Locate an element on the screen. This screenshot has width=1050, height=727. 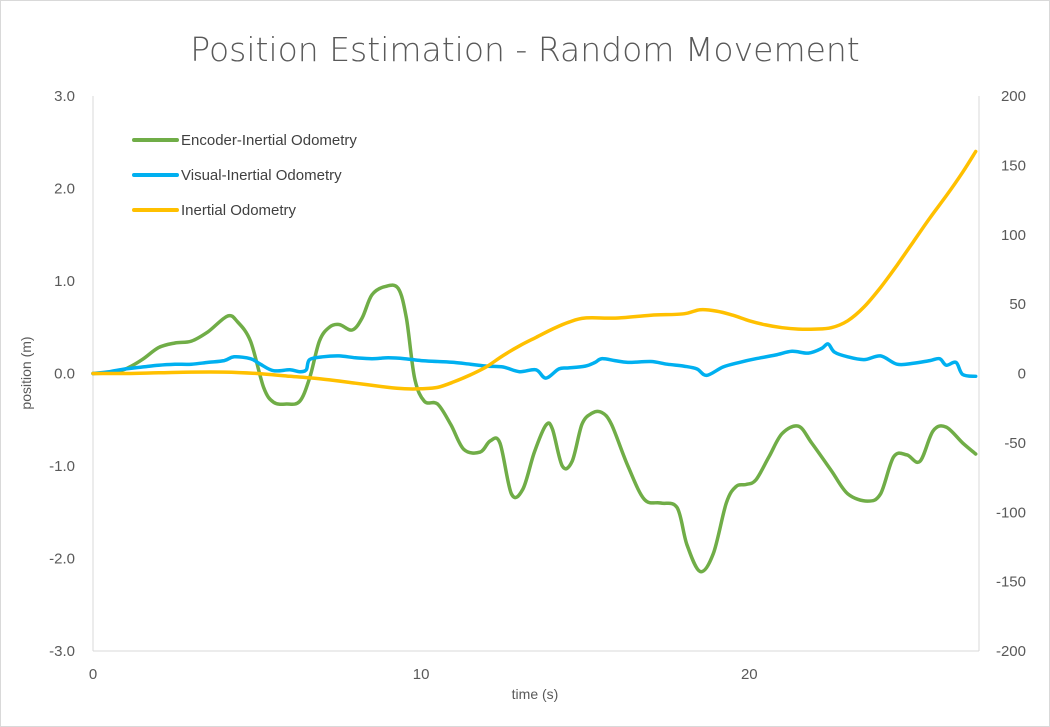
x-axis-label: time (s) is located at coordinates (535, 694).